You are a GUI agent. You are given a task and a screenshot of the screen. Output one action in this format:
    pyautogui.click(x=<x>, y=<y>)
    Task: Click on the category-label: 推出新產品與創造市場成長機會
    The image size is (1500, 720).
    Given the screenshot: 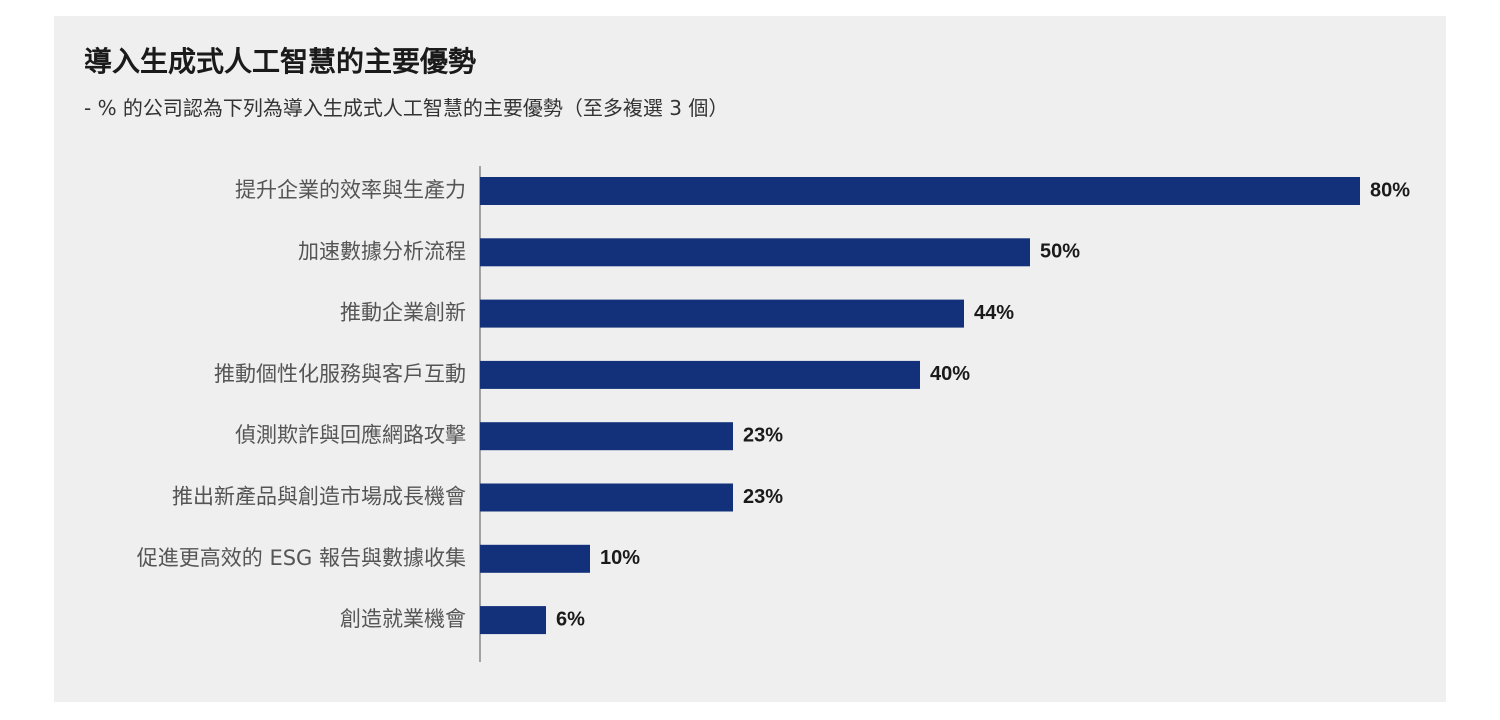 What is the action you would take?
    pyautogui.click(x=319, y=497)
    